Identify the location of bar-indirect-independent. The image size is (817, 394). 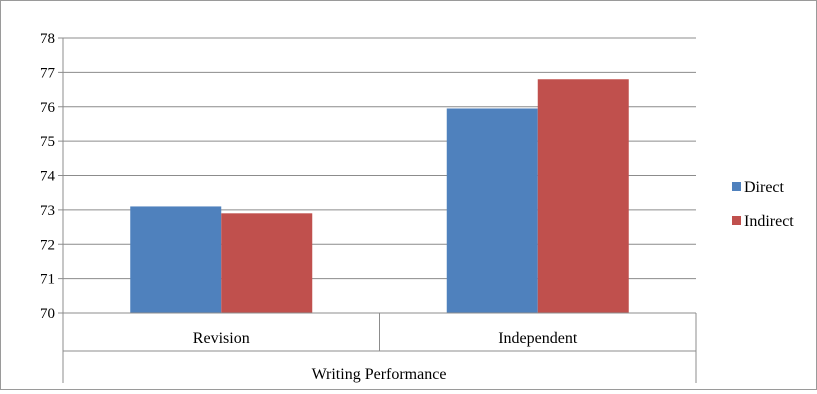
(583, 196).